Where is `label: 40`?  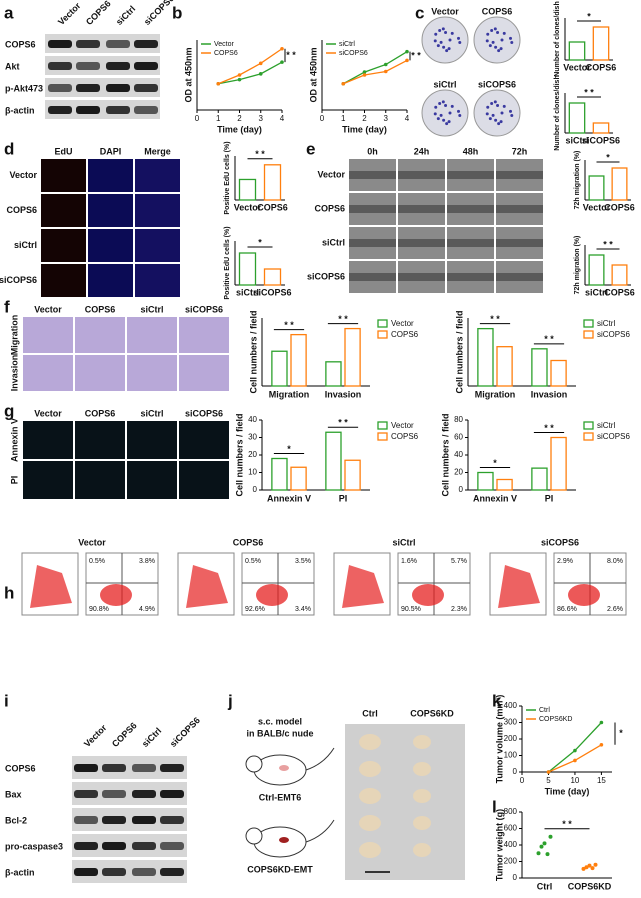
label: 40 is located at coordinates (458, 454).